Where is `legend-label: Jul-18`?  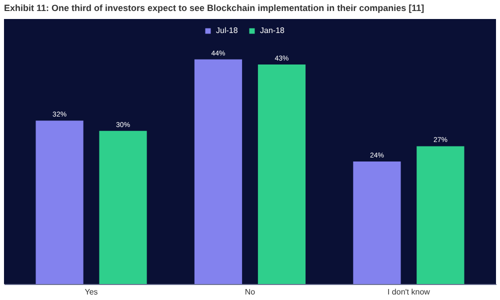
legend-label: Jul-18 is located at coordinates (227, 30).